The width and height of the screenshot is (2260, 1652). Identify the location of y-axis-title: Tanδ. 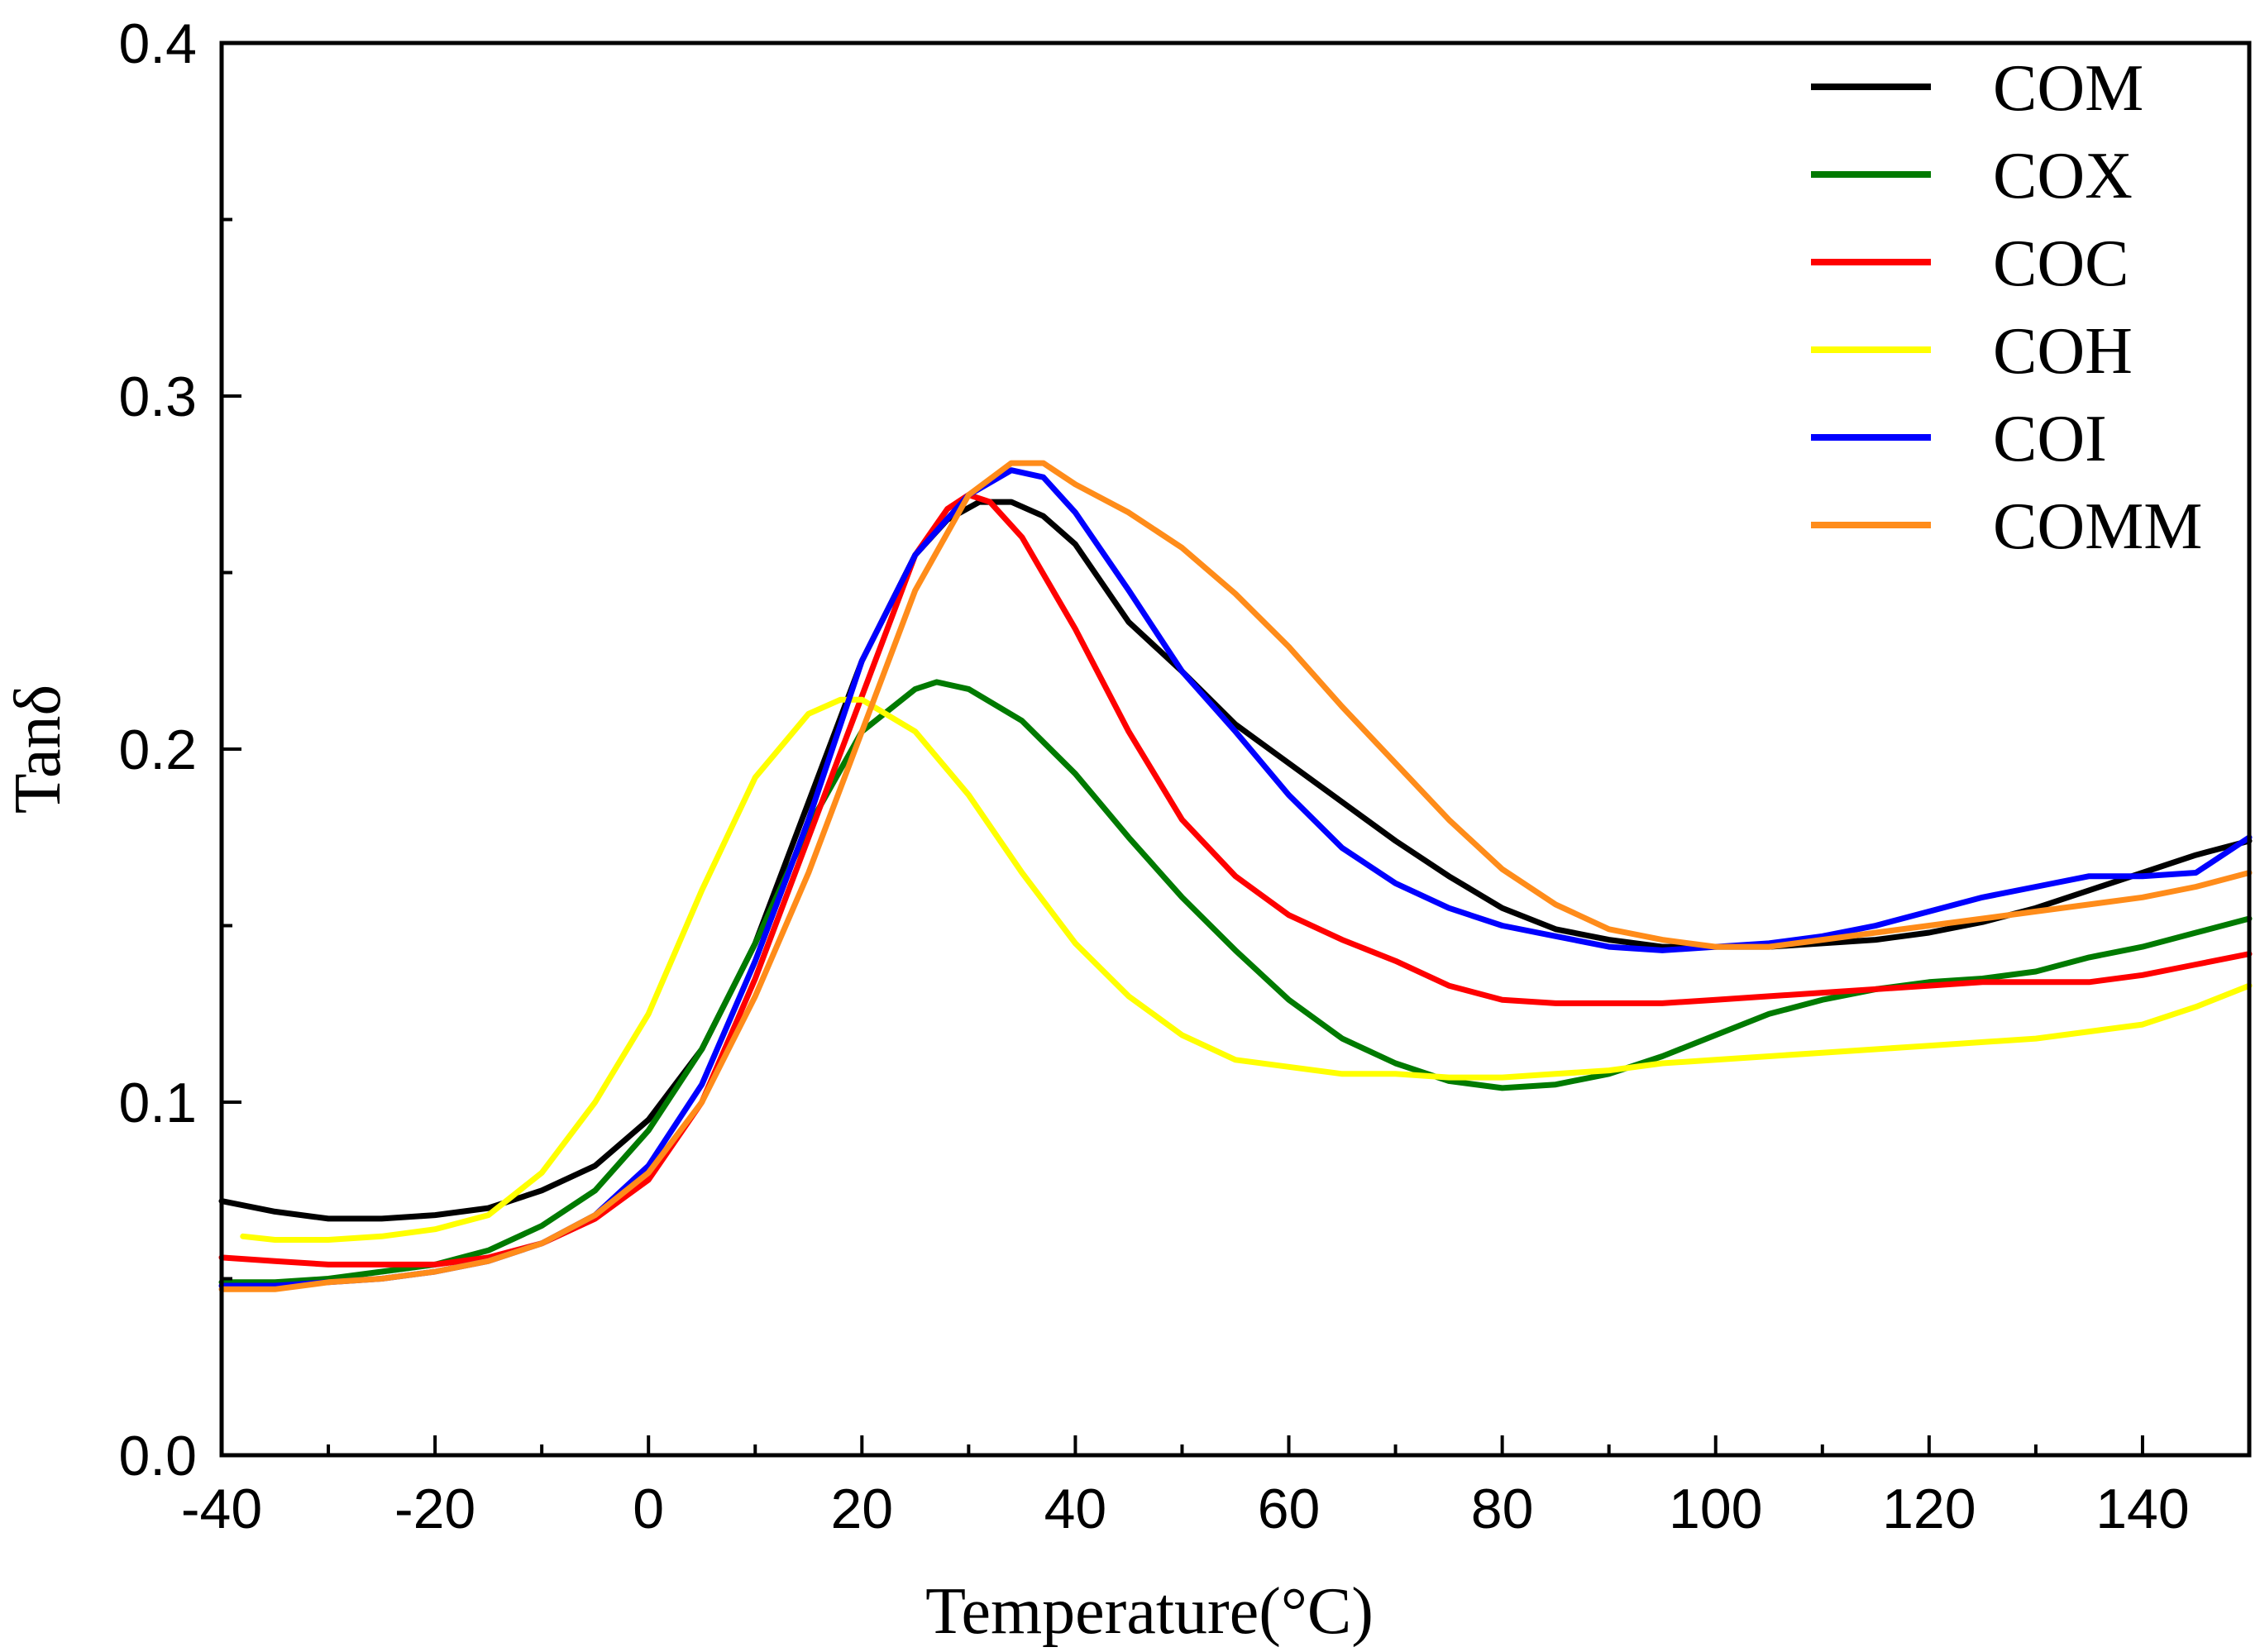
(38, 749).